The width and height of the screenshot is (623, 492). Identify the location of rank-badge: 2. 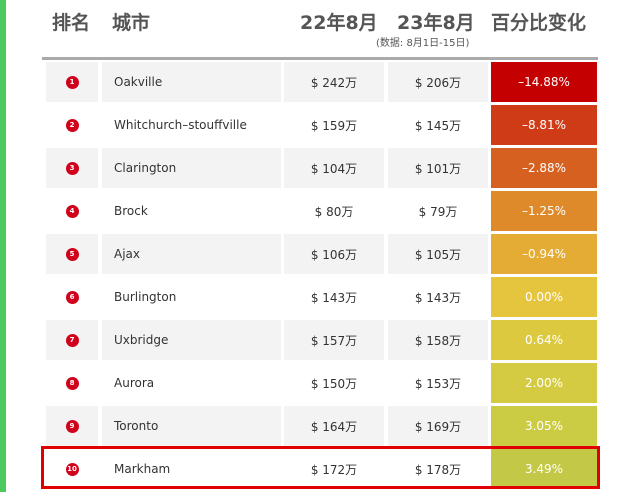
(72, 125).